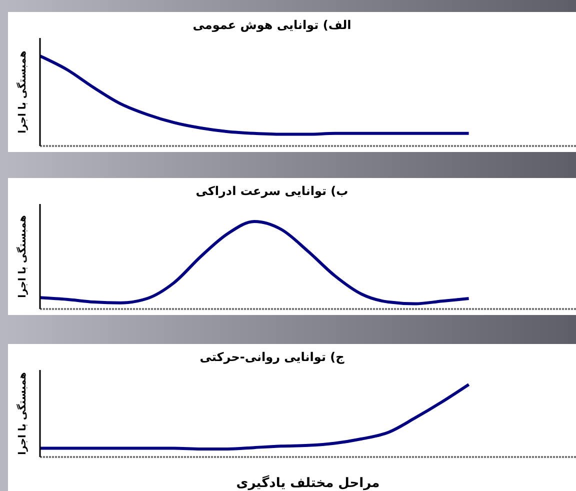 The height and width of the screenshot is (491, 576). What do you see at coordinates (272, 25) in the screenshot?
I see `chart-title: الف) توانایی هوش عمومی` at bounding box center [272, 25].